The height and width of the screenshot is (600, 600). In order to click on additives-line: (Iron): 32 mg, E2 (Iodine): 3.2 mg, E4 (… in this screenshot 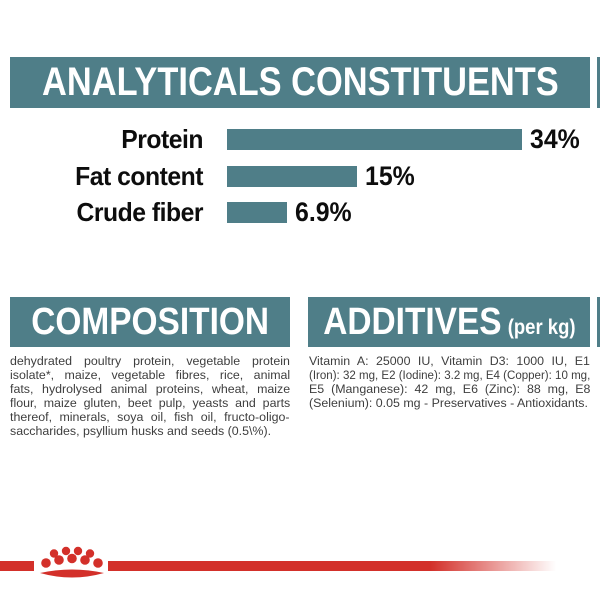, I will do `click(450, 375)`.